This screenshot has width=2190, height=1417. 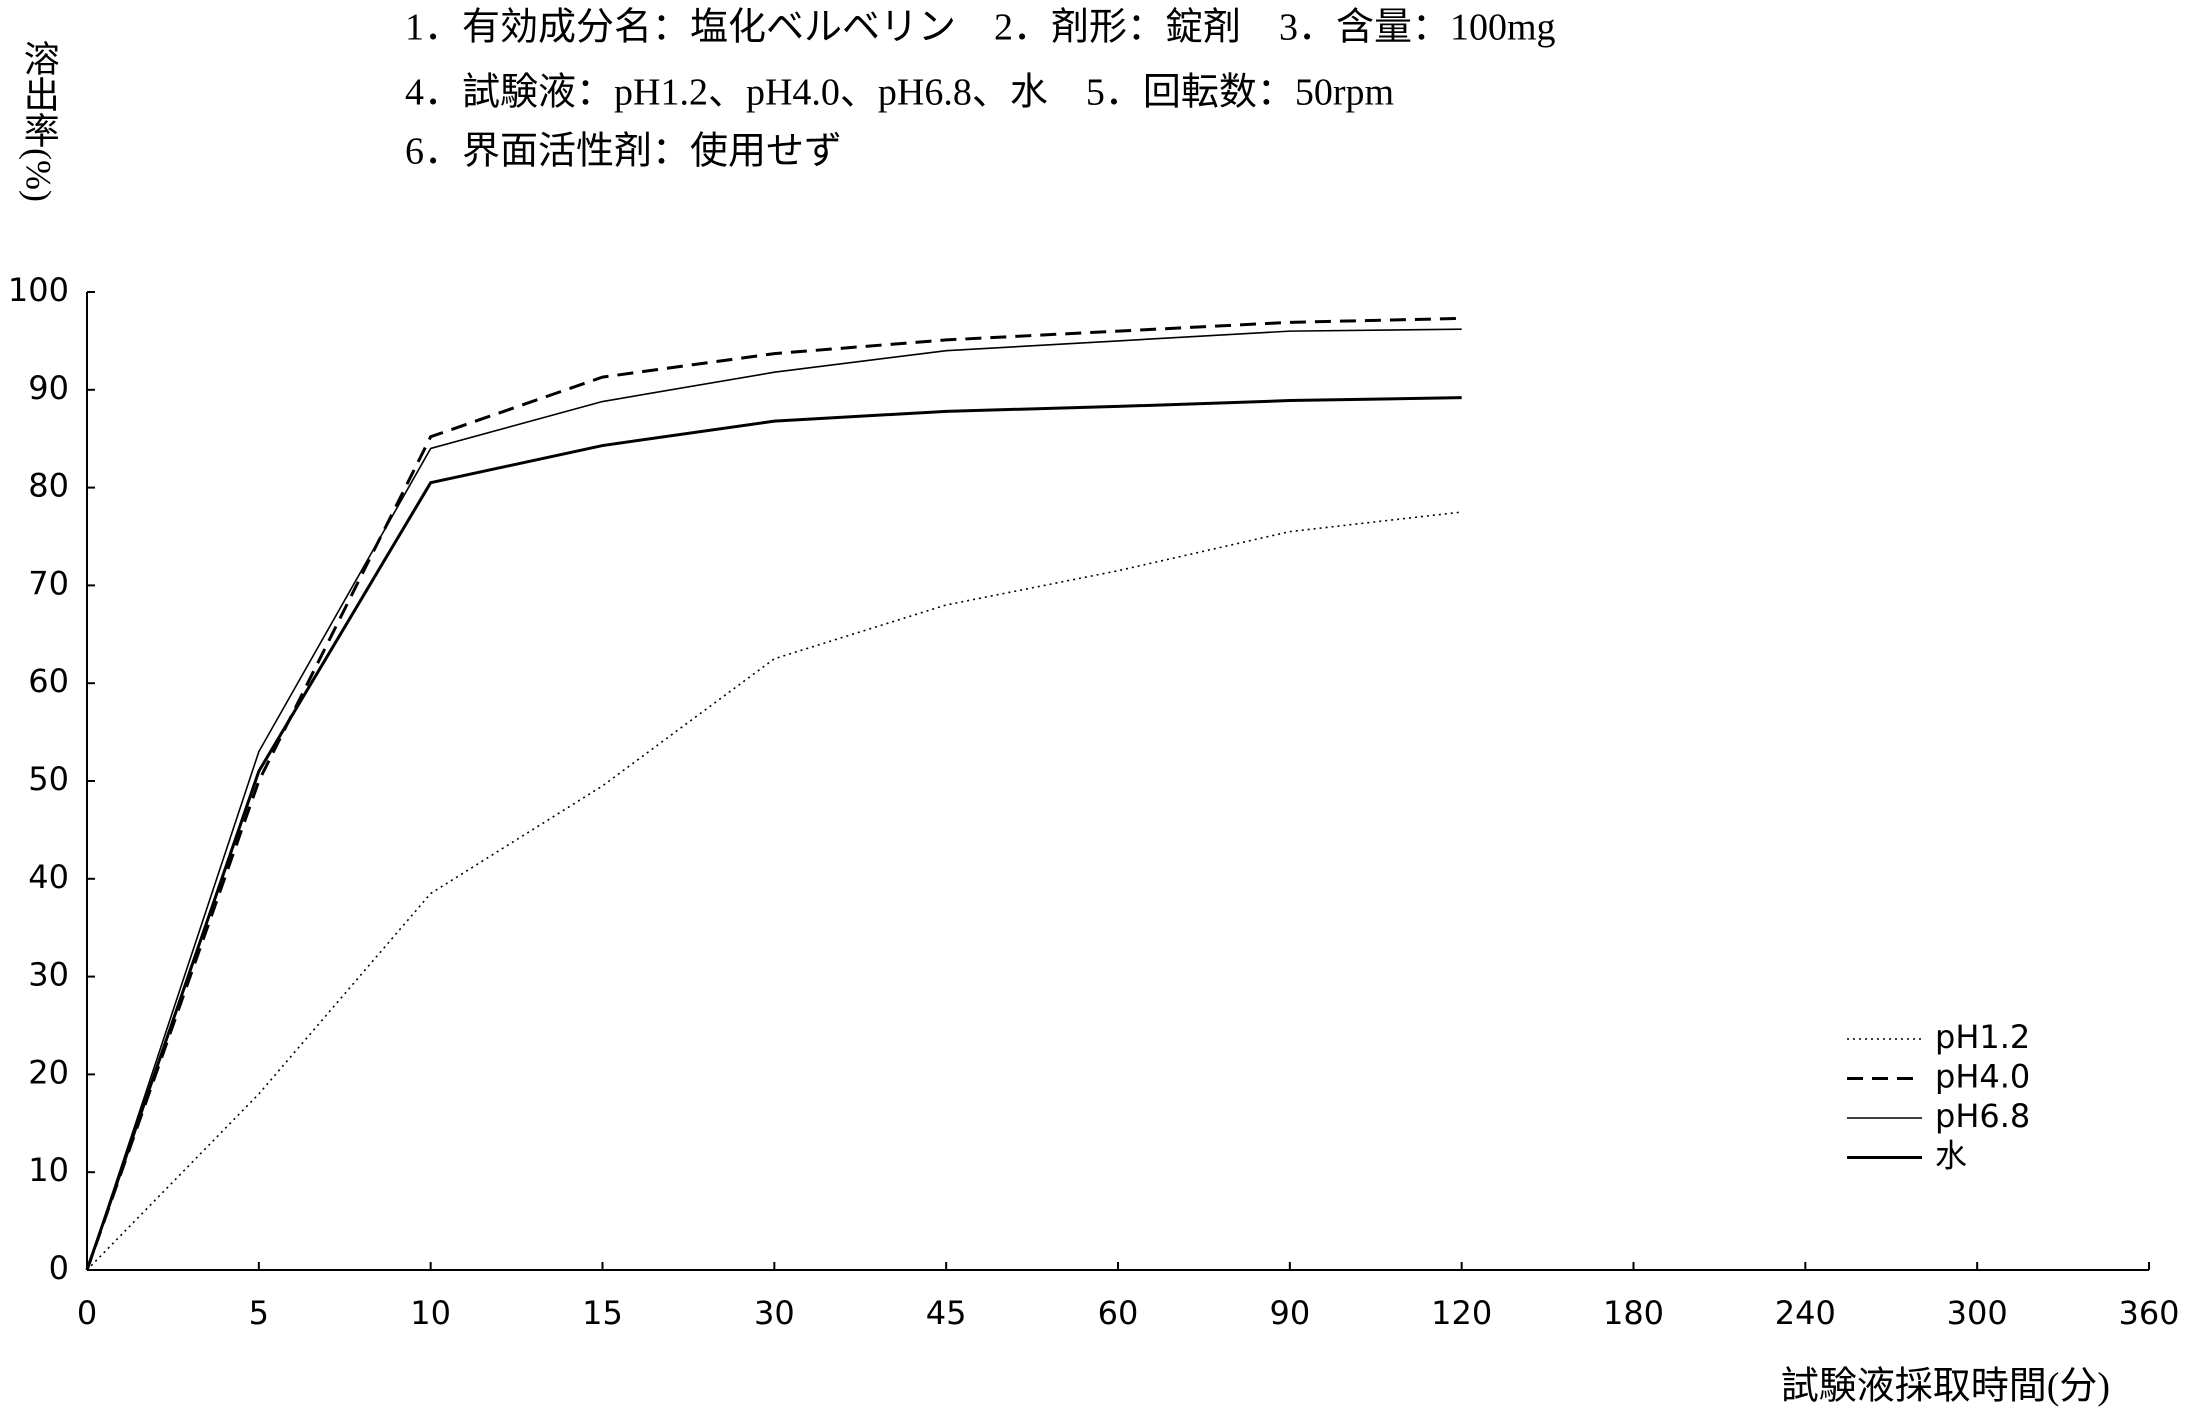 What do you see at coordinates (48, 388) in the screenshot?
I see `y-tick-label: 90` at bounding box center [48, 388].